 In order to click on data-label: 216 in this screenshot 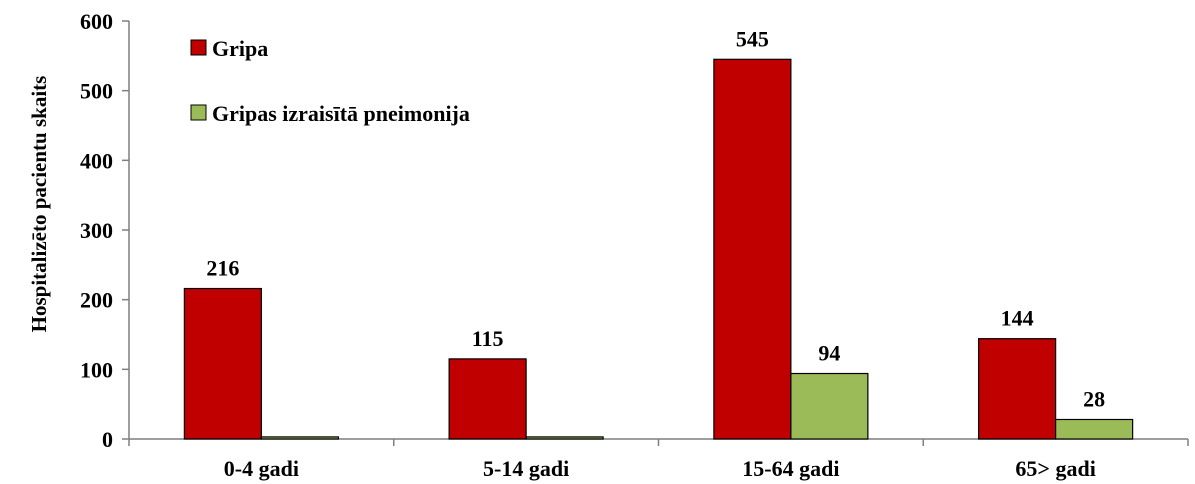, I will do `click(222, 268)`.